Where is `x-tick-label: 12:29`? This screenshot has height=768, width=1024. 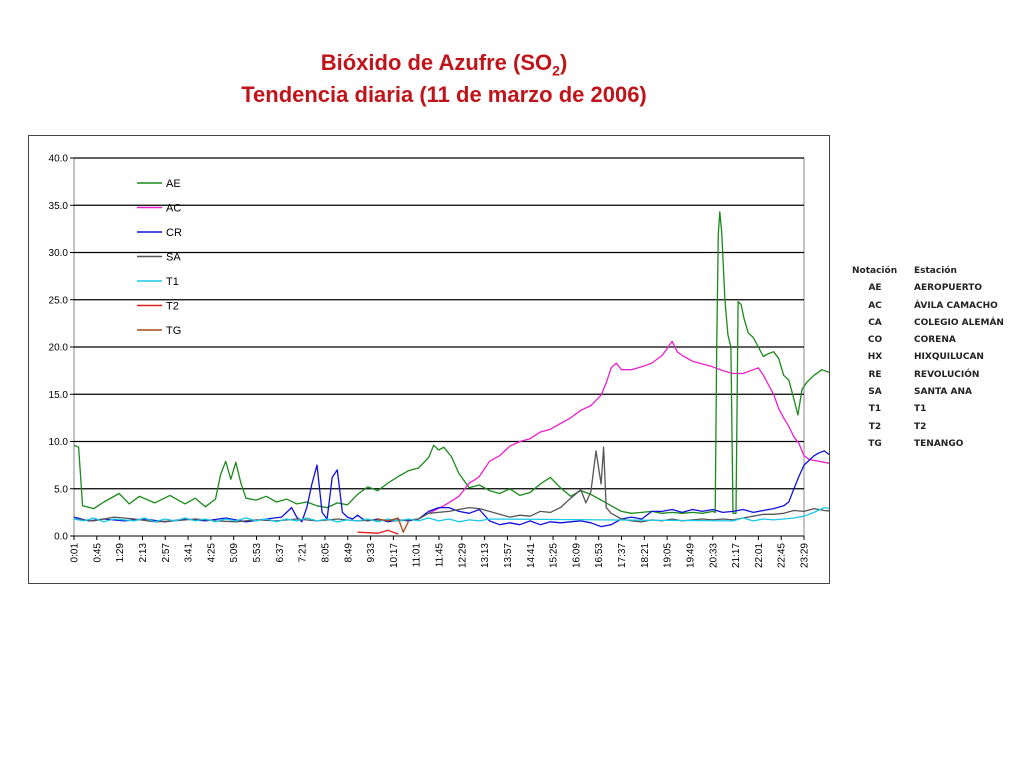 x-tick-label: 12:29 is located at coordinates (462, 555).